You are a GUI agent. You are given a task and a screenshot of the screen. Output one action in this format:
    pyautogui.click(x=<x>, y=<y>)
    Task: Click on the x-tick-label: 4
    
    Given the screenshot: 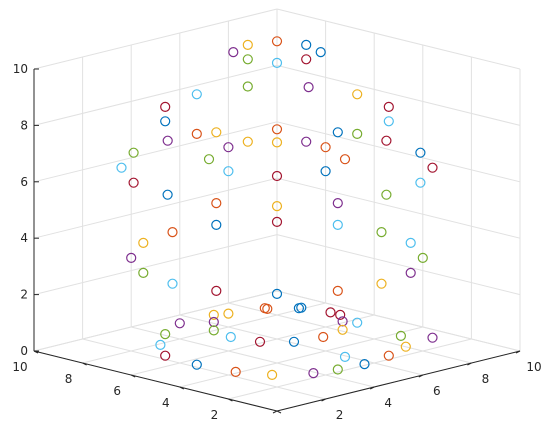 What is the action you would take?
    pyautogui.click(x=388, y=403)
    